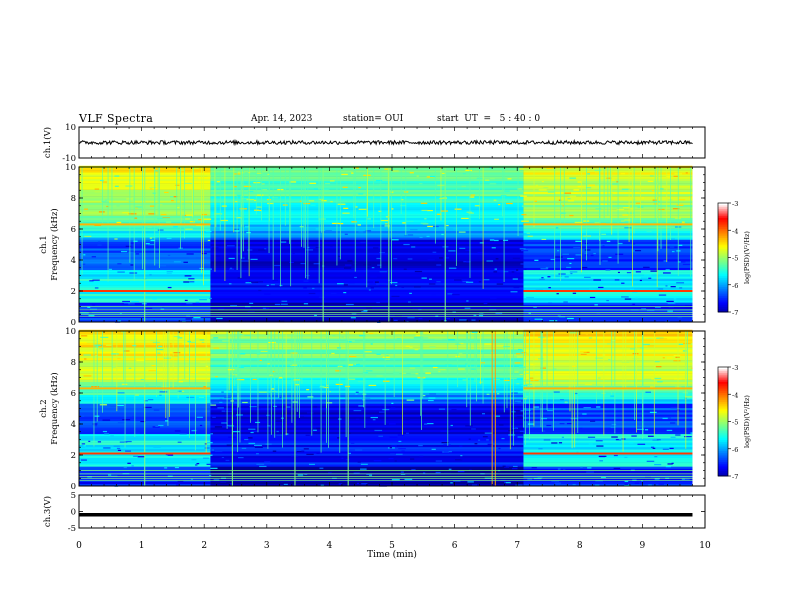  I want to click on station-label: station= OUI, so click(373, 119).